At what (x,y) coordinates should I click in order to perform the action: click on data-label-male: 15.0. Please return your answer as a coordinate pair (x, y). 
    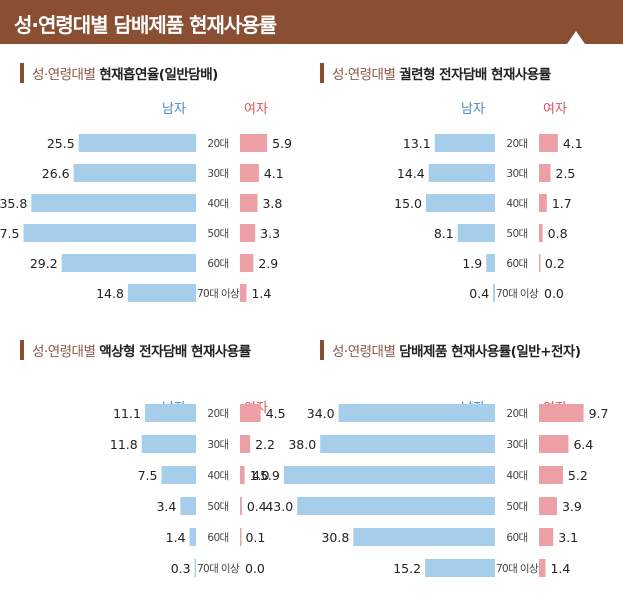
    Looking at the image, I should click on (408, 203).